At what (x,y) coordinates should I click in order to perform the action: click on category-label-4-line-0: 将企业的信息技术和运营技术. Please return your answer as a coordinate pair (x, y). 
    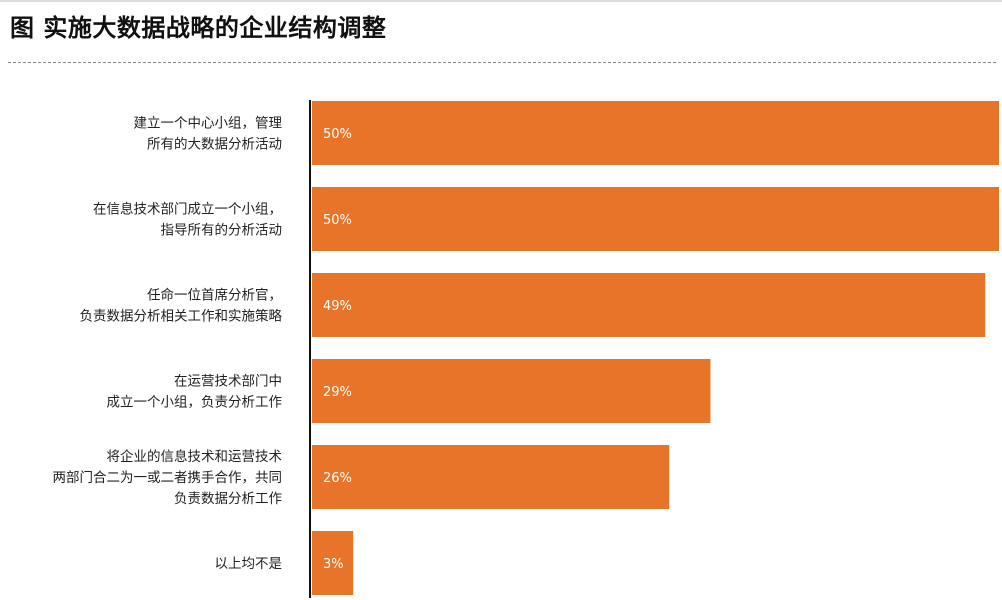
    Looking at the image, I should click on (195, 456).